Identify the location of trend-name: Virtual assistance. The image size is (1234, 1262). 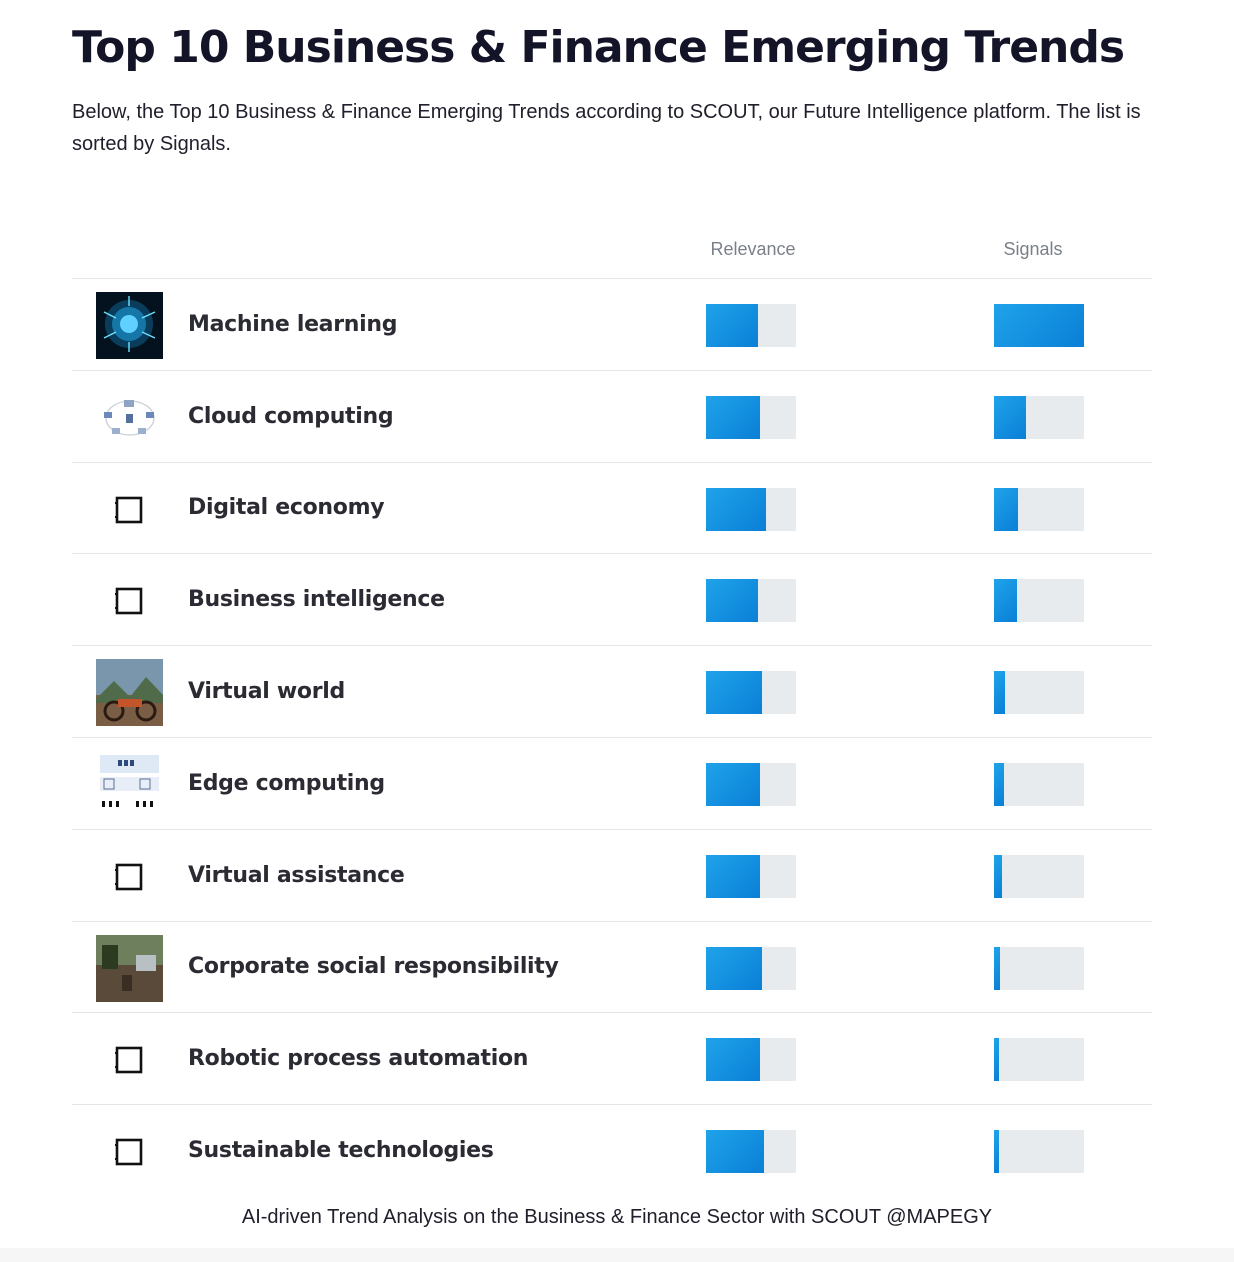
(296, 875).